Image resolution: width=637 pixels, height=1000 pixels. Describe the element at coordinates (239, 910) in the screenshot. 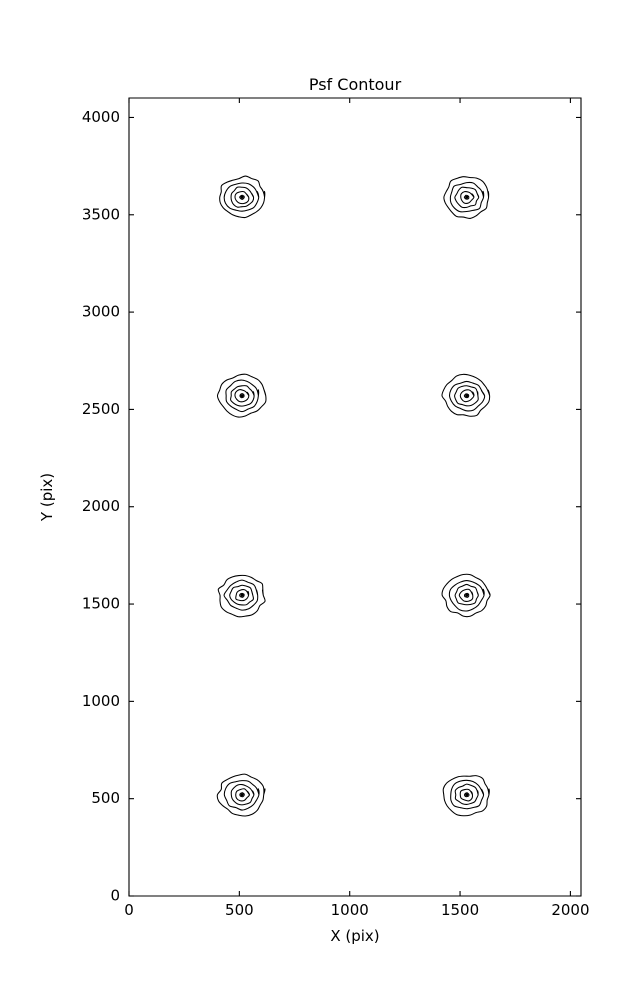

I see `x-tick-label-500: 500` at that location.